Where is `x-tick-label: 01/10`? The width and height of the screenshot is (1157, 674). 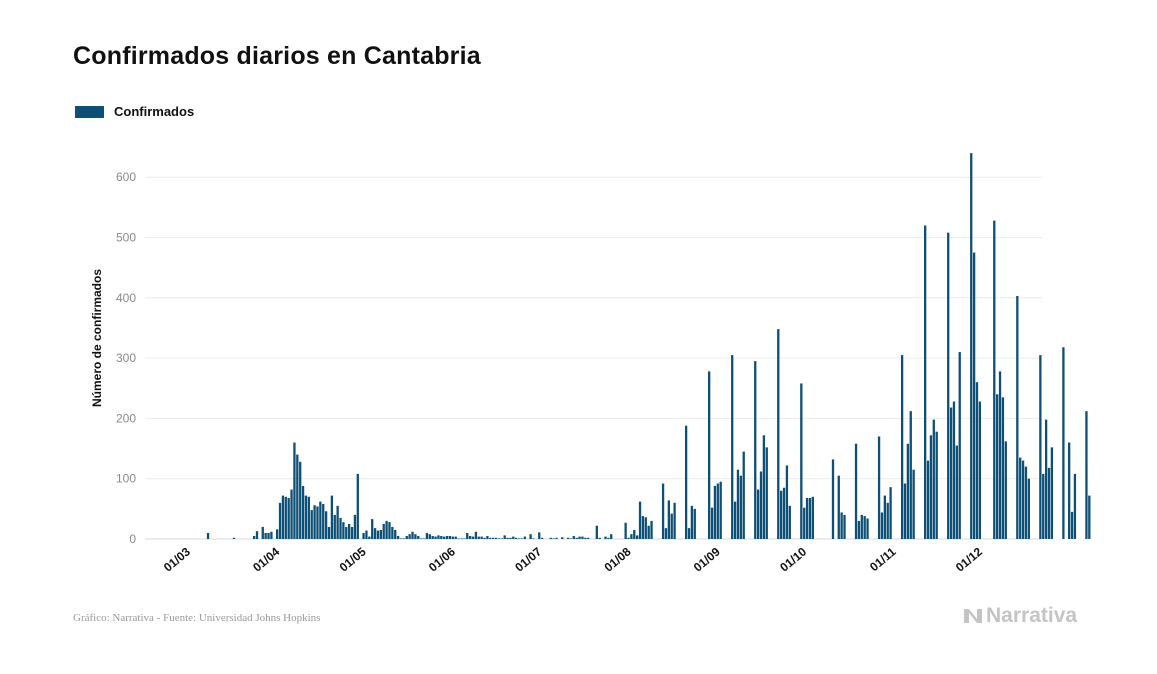 x-tick-label: 01/10 is located at coordinates (793, 559).